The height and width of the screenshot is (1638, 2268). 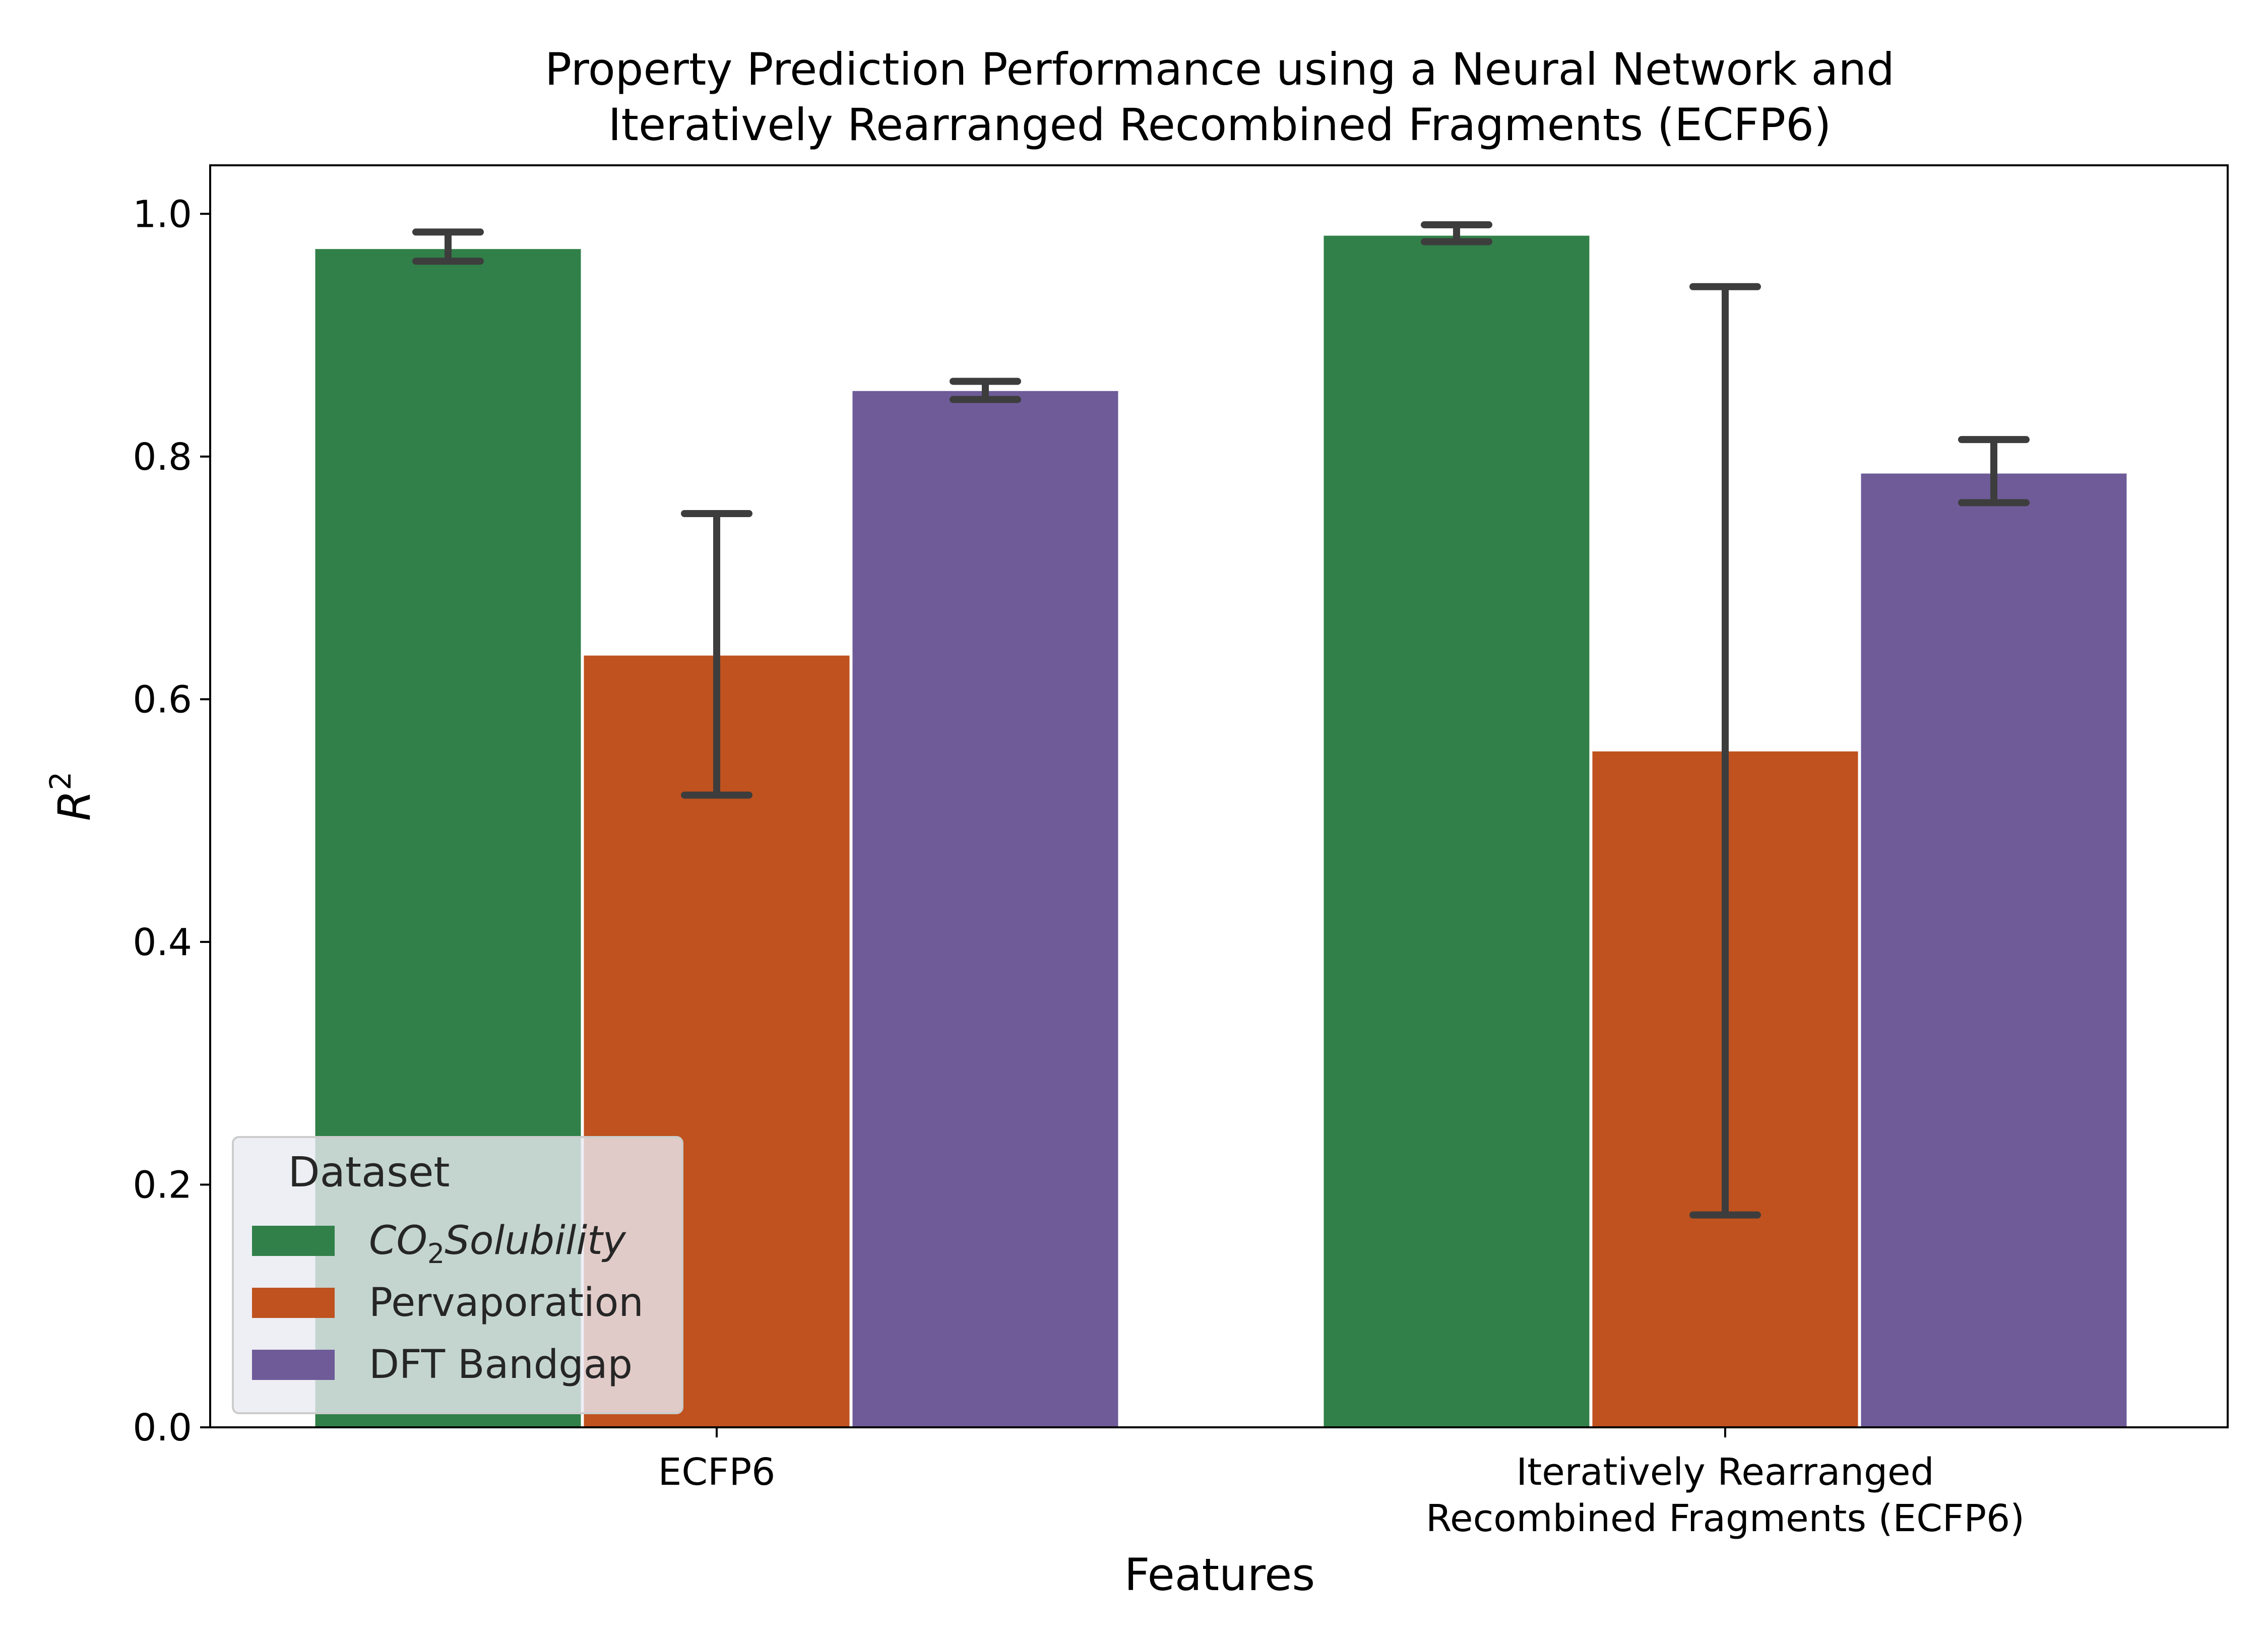 I want to click on x-tick-label: Iteratively Rearranged, so click(x=1725, y=1472).